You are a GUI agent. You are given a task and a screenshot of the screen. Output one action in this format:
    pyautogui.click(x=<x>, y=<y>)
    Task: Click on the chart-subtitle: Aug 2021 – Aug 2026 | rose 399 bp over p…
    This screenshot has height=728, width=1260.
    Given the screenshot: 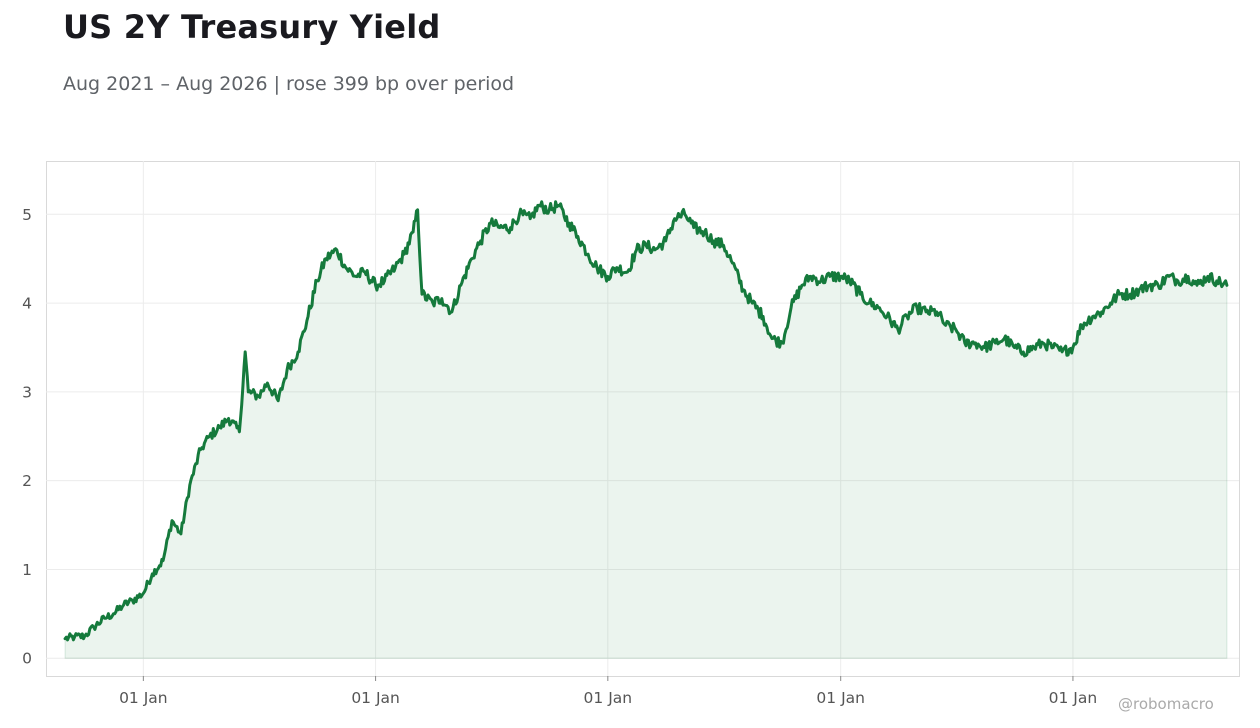 What is the action you would take?
    pyautogui.click(x=289, y=84)
    